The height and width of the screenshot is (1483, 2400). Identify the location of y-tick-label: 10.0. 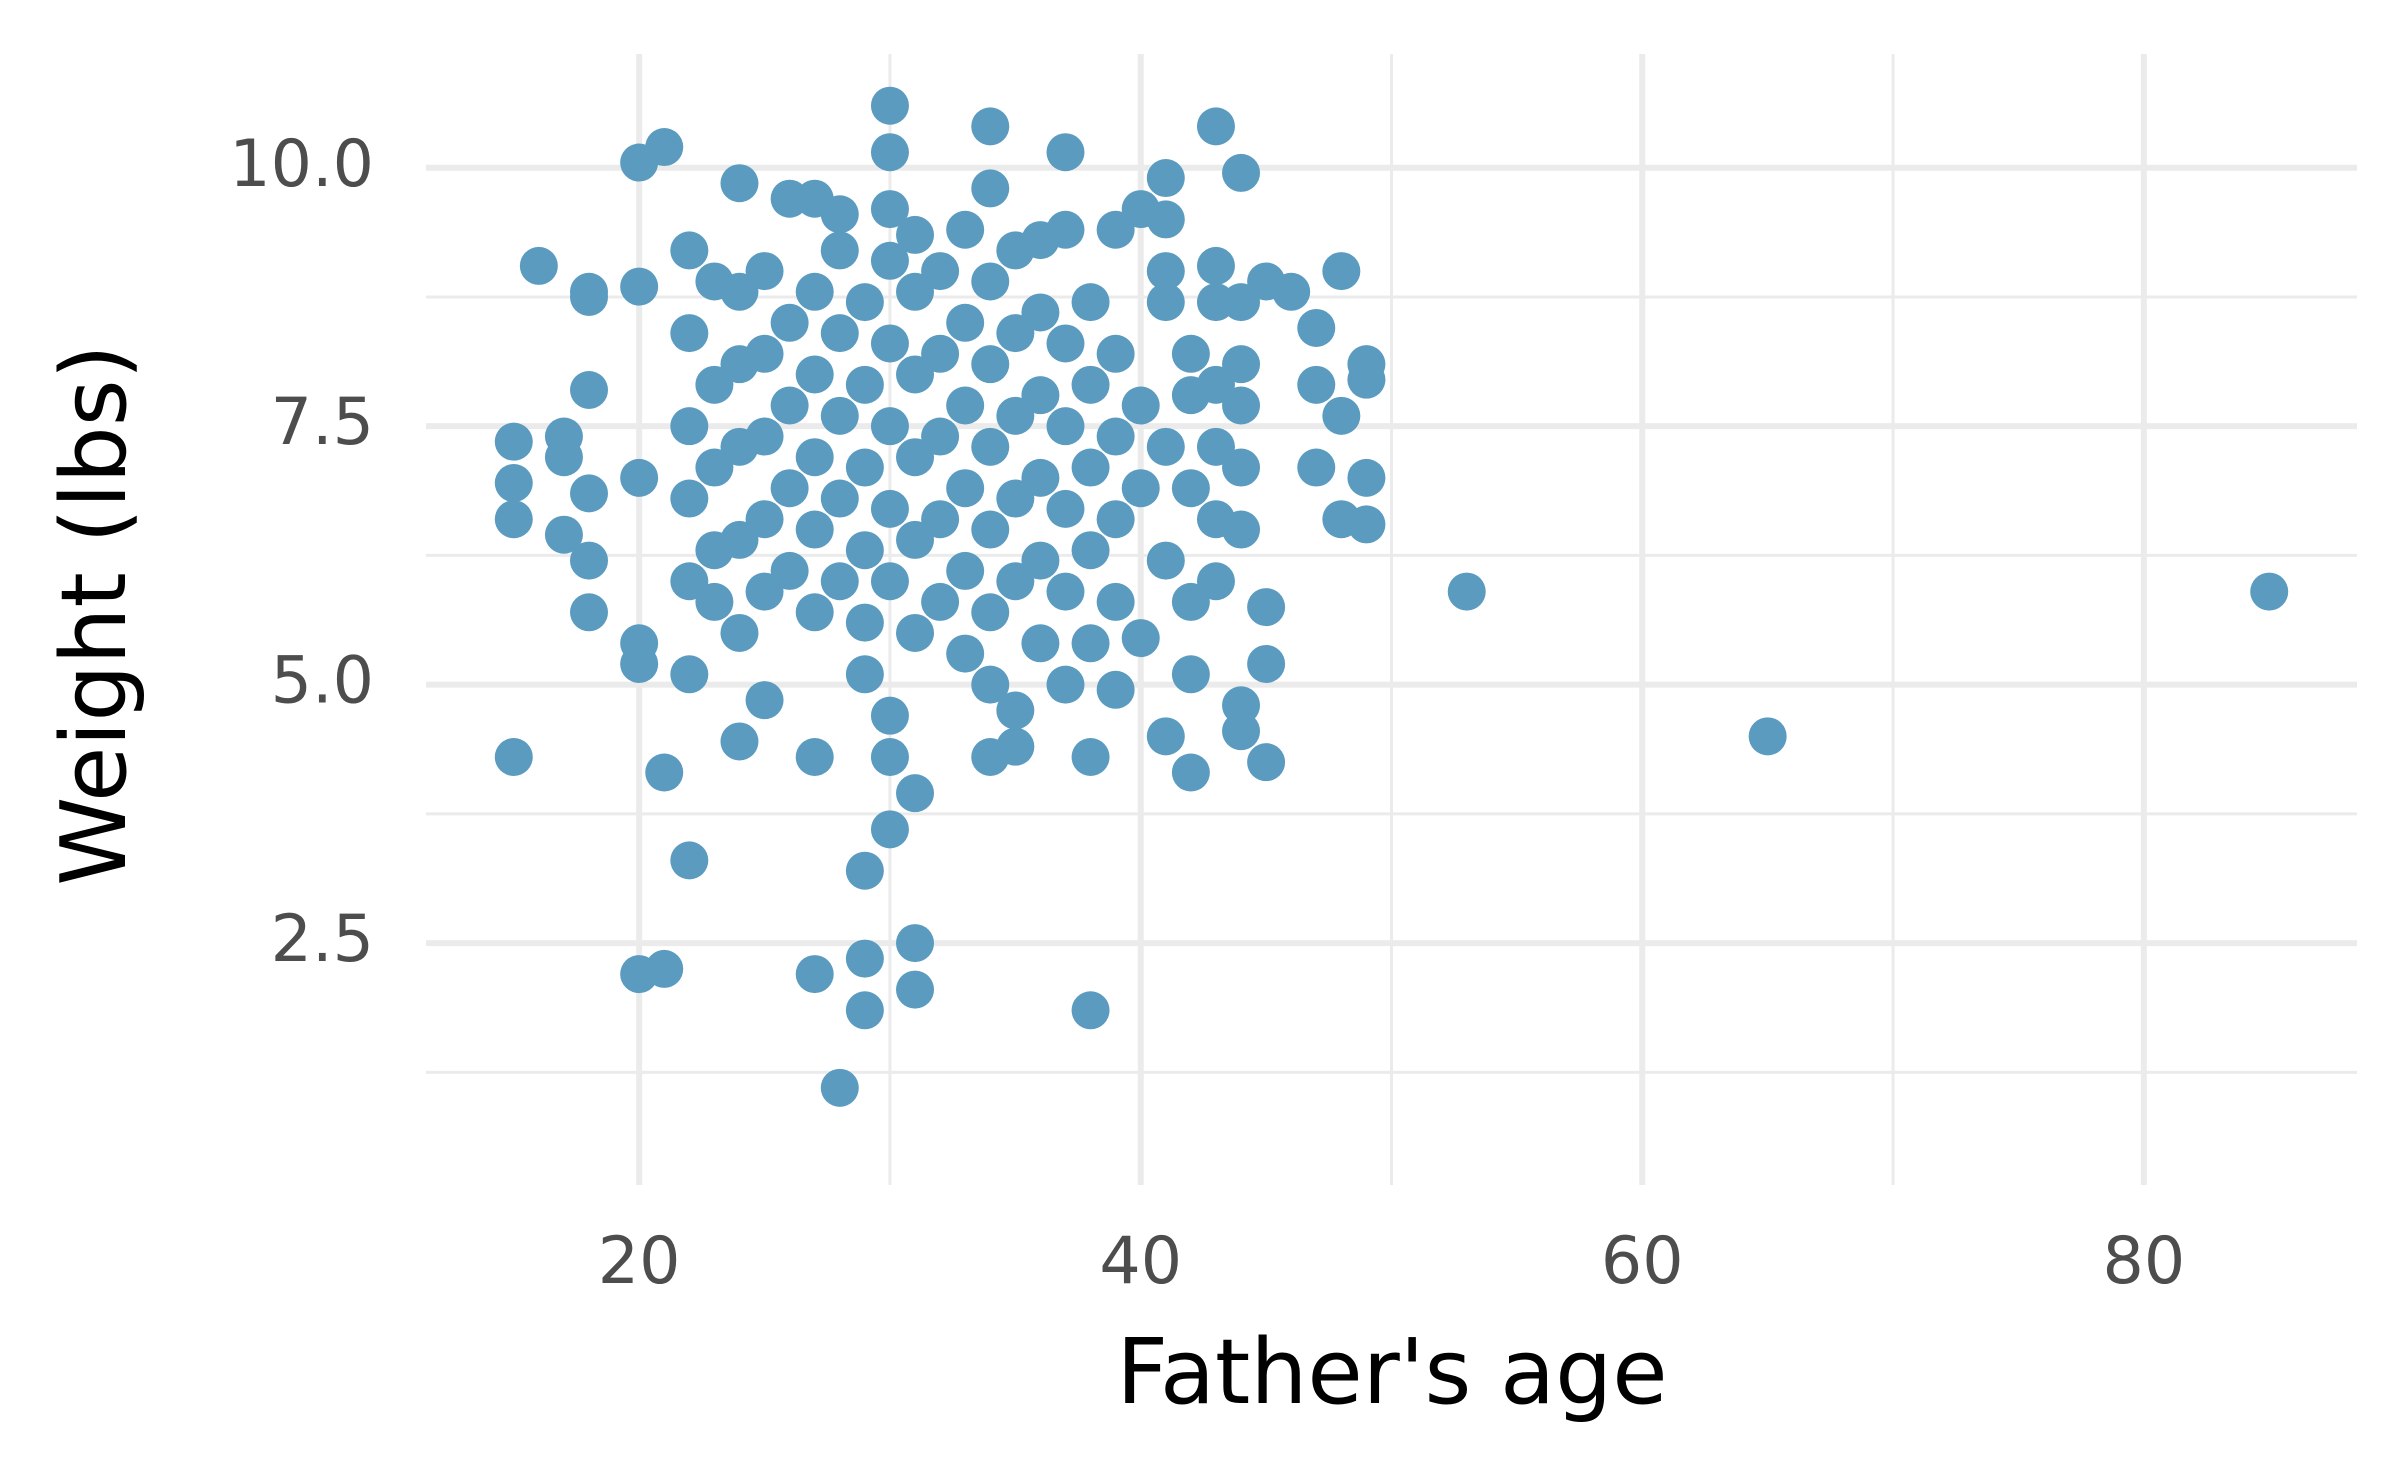
(301, 164).